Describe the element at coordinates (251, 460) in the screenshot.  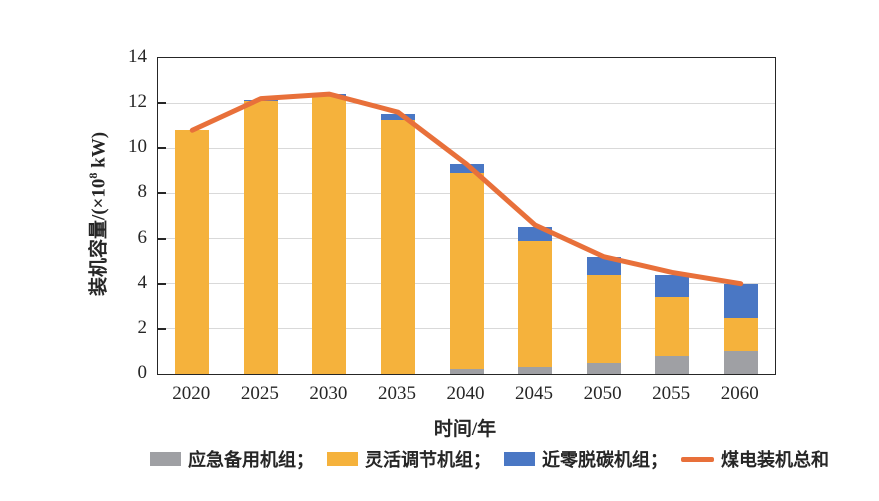
I see `legend-label: 应急备用机组；` at that location.